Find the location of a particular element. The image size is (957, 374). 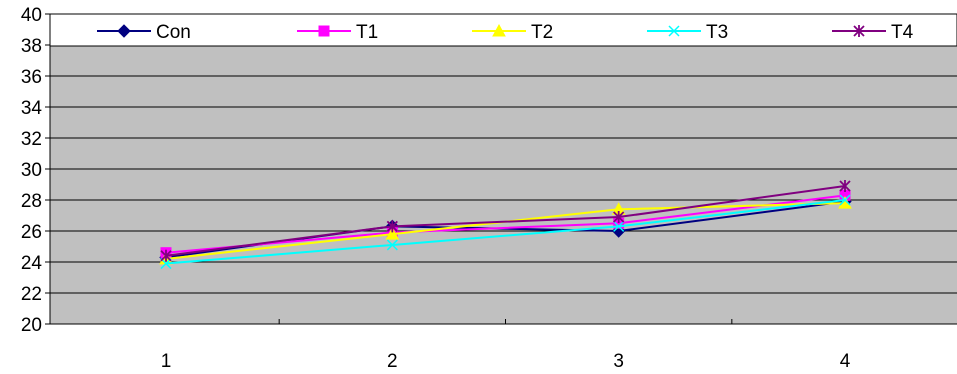

legend-entry-t2: T2 is located at coordinates (512, 32).